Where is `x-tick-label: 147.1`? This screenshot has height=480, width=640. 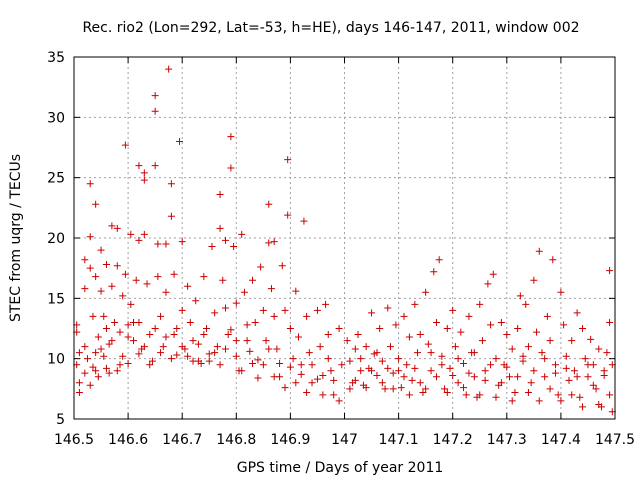 x-tick-label: 147.1 is located at coordinates (399, 440).